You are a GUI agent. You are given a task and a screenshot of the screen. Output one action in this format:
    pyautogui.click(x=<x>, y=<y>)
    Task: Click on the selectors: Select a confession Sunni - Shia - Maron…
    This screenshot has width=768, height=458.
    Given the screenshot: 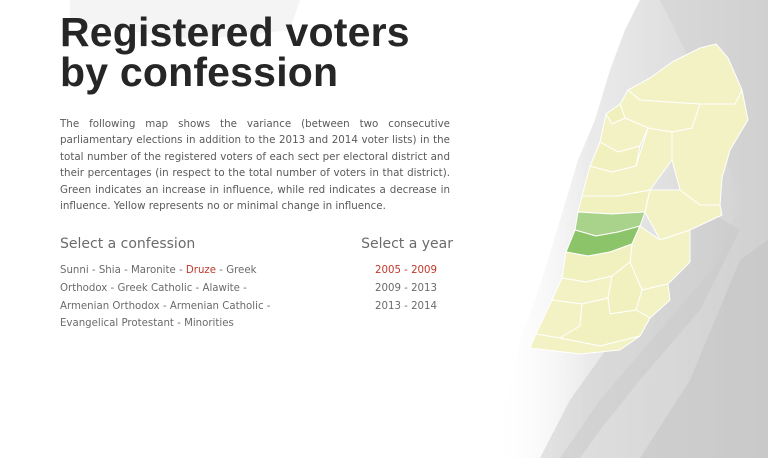 What is the action you would take?
    pyautogui.click(x=256, y=286)
    